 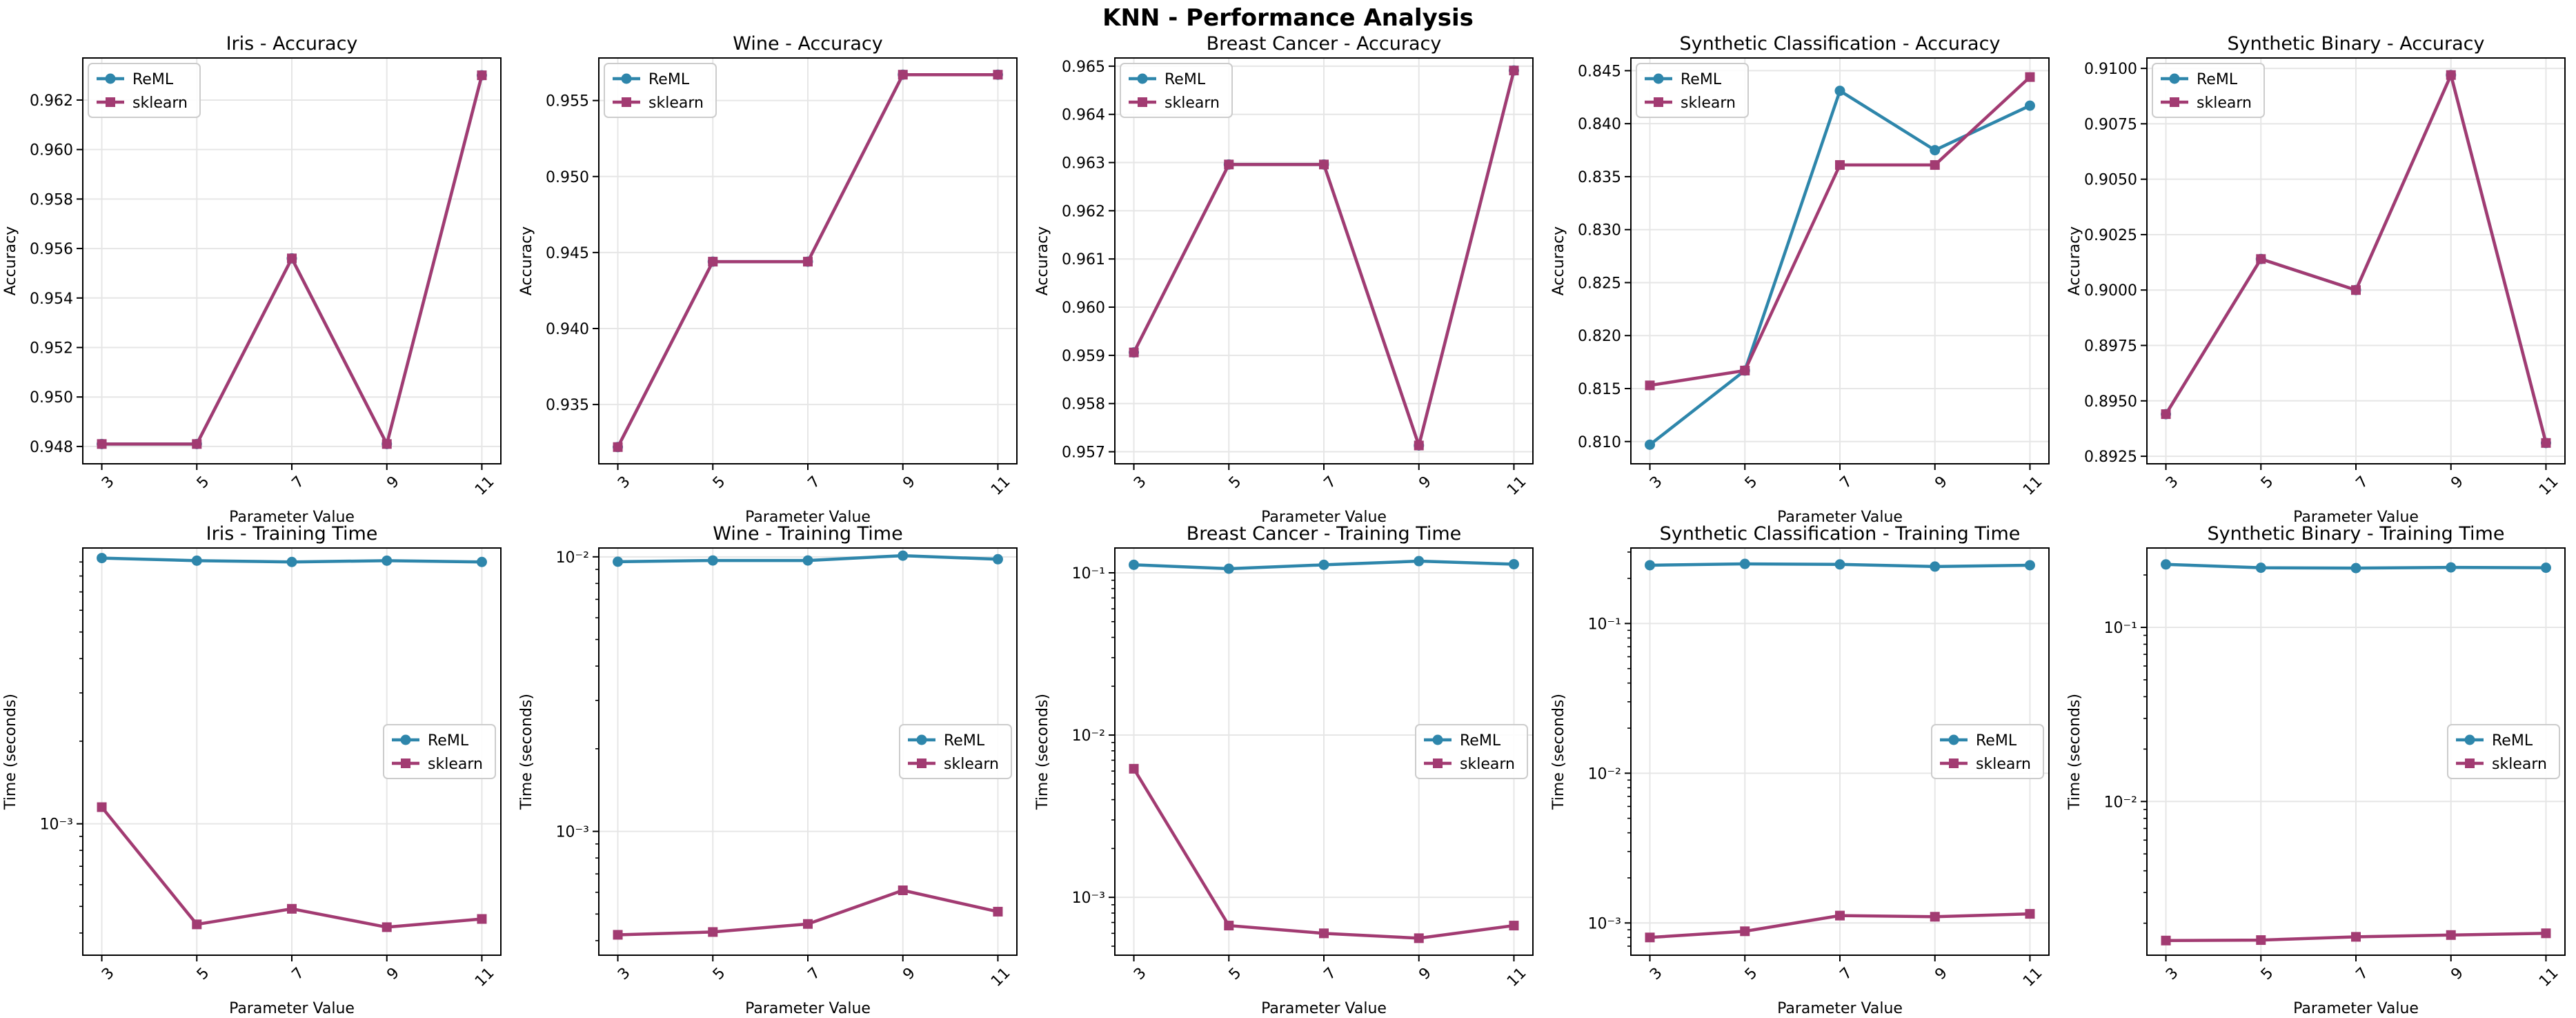 What do you see at coordinates (2110, 346) in the screenshot?
I see `y-tick-label: 0.8975` at bounding box center [2110, 346].